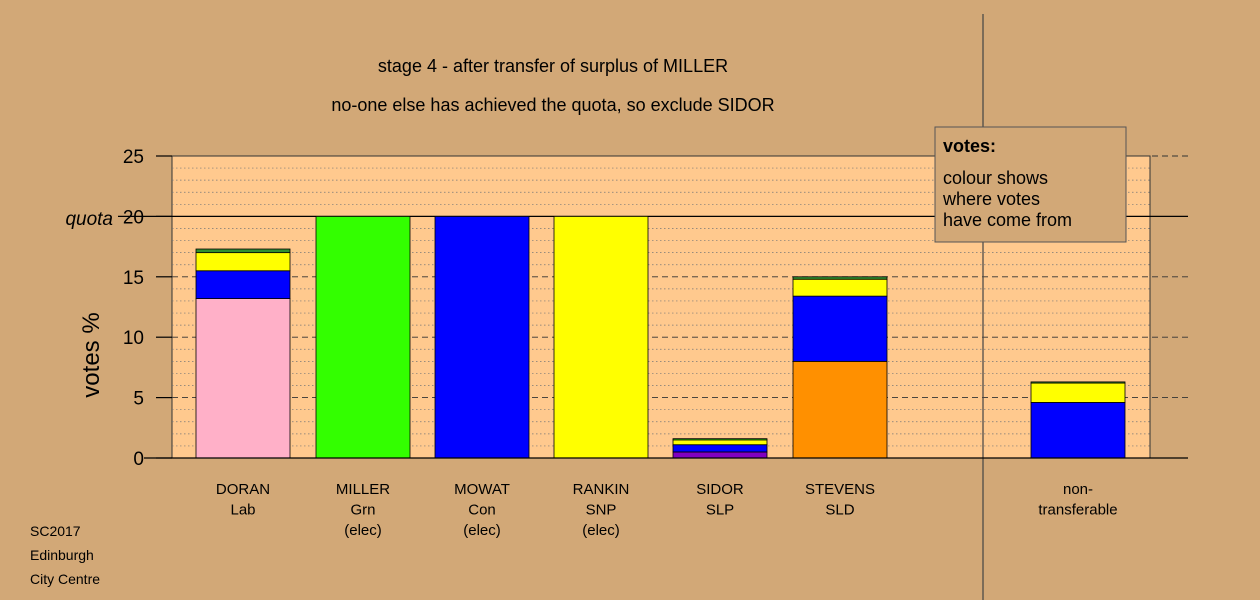 This screenshot has height=600, width=1260. I want to click on y-tick-label: 10, so click(133, 338).